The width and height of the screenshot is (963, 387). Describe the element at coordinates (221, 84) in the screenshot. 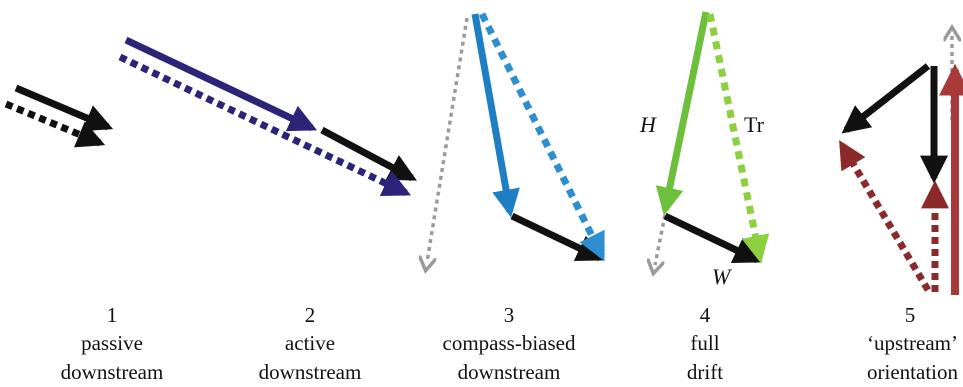

I see `panel-2-heading-arrow` at that location.